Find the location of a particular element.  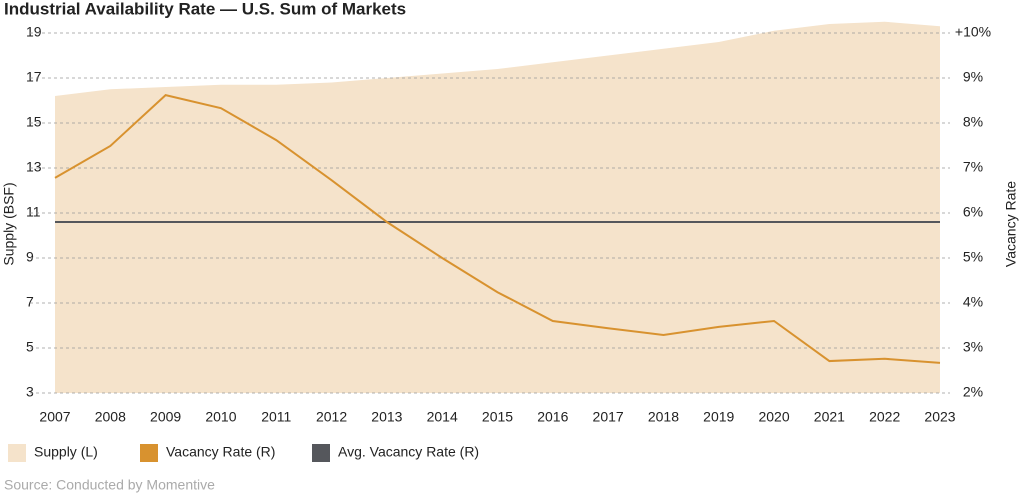

y2-tick-label: 5% is located at coordinates (973, 257).